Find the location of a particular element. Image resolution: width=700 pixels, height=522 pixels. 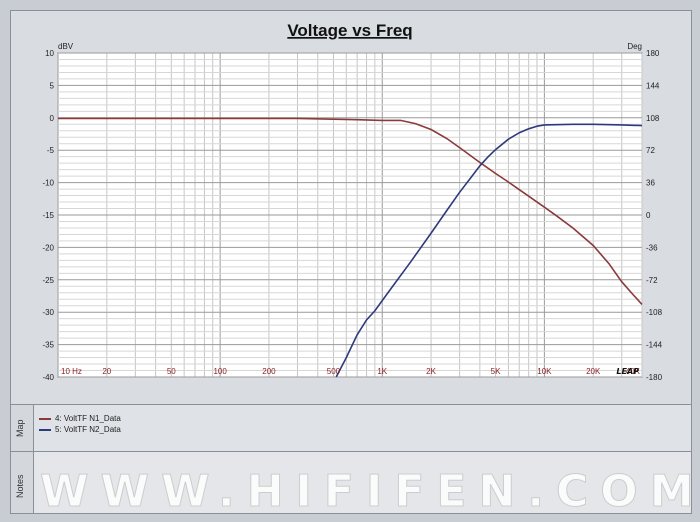

left-y-tick-label: -30 is located at coordinates (48, 312).